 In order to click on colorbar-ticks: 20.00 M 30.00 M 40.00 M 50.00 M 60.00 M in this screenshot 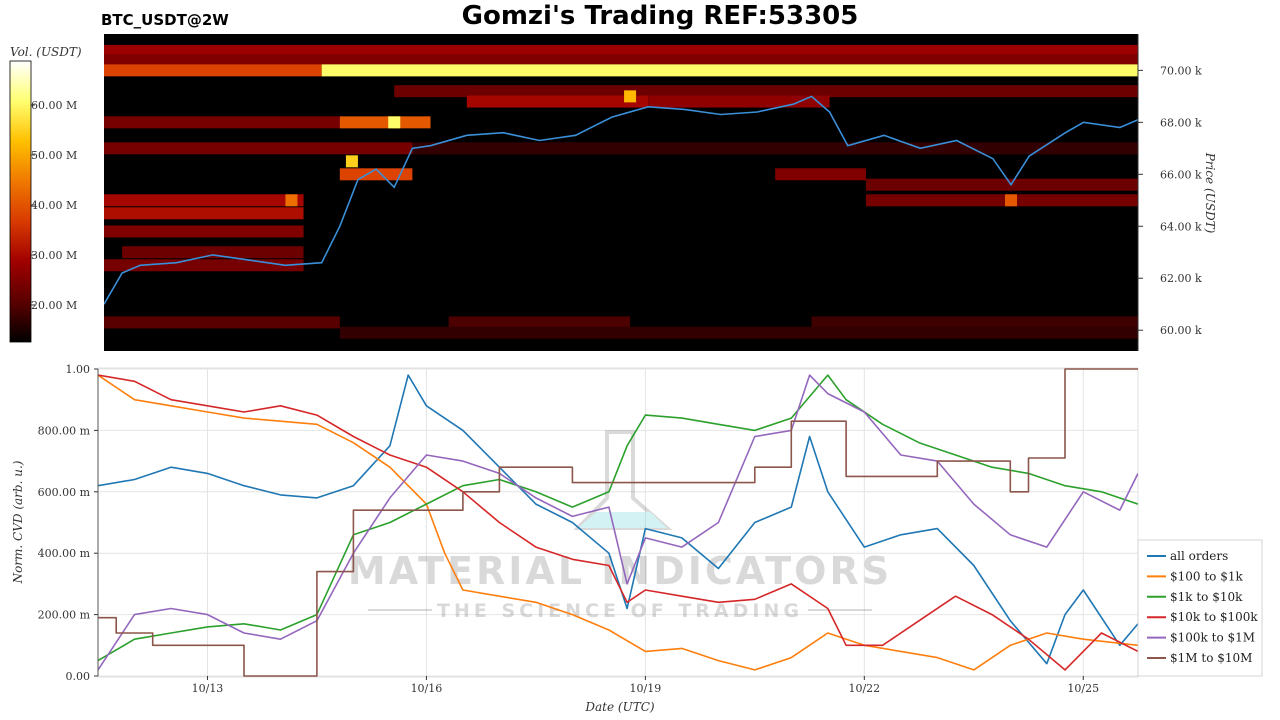, I will do `click(54, 205)`.